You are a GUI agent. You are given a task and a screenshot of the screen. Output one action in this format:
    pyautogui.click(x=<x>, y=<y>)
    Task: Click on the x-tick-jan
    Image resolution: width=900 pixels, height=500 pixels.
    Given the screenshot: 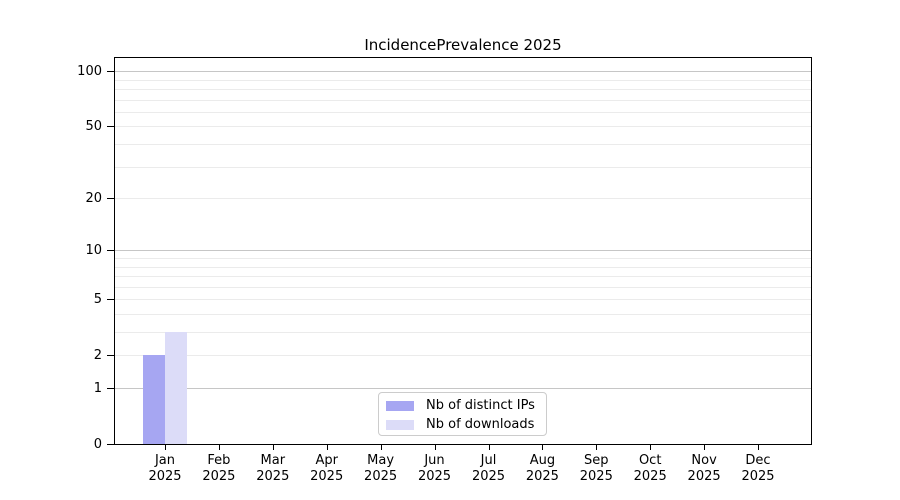 What is the action you would take?
    pyautogui.click(x=165, y=447)
    